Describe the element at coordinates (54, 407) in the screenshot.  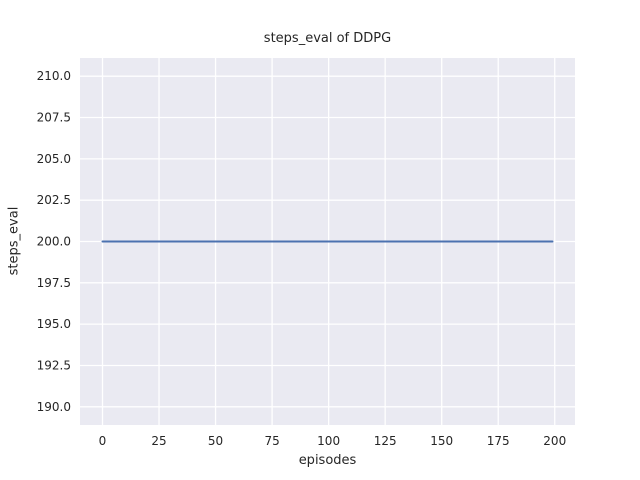
I see `y-tick-label: 190.0` at that location.